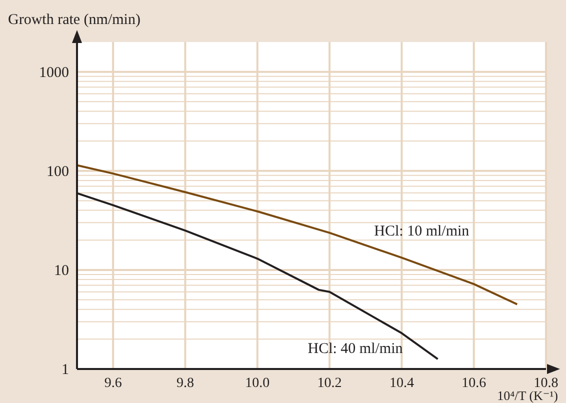  Describe the element at coordinates (113, 383) in the screenshot. I see `x-tick-label: 9.6` at that location.